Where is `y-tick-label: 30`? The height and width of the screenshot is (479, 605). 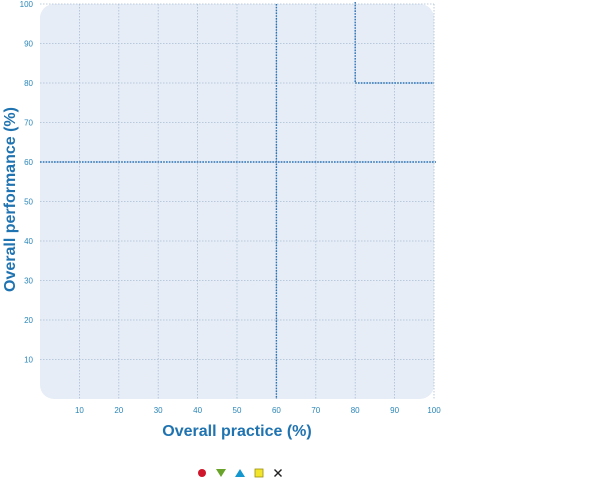
y-tick-label: 30 is located at coordinates (28, 281).